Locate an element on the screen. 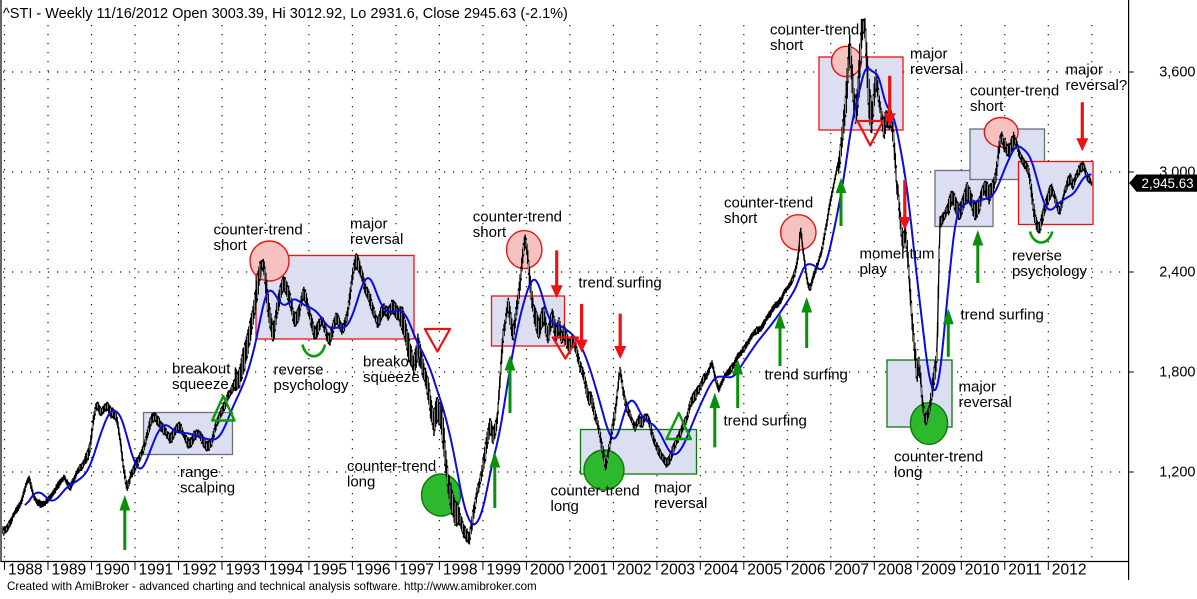 The width and height of the screenshot is (1197, 599). svg-text: 1996 is located at coordinates (373, 570).